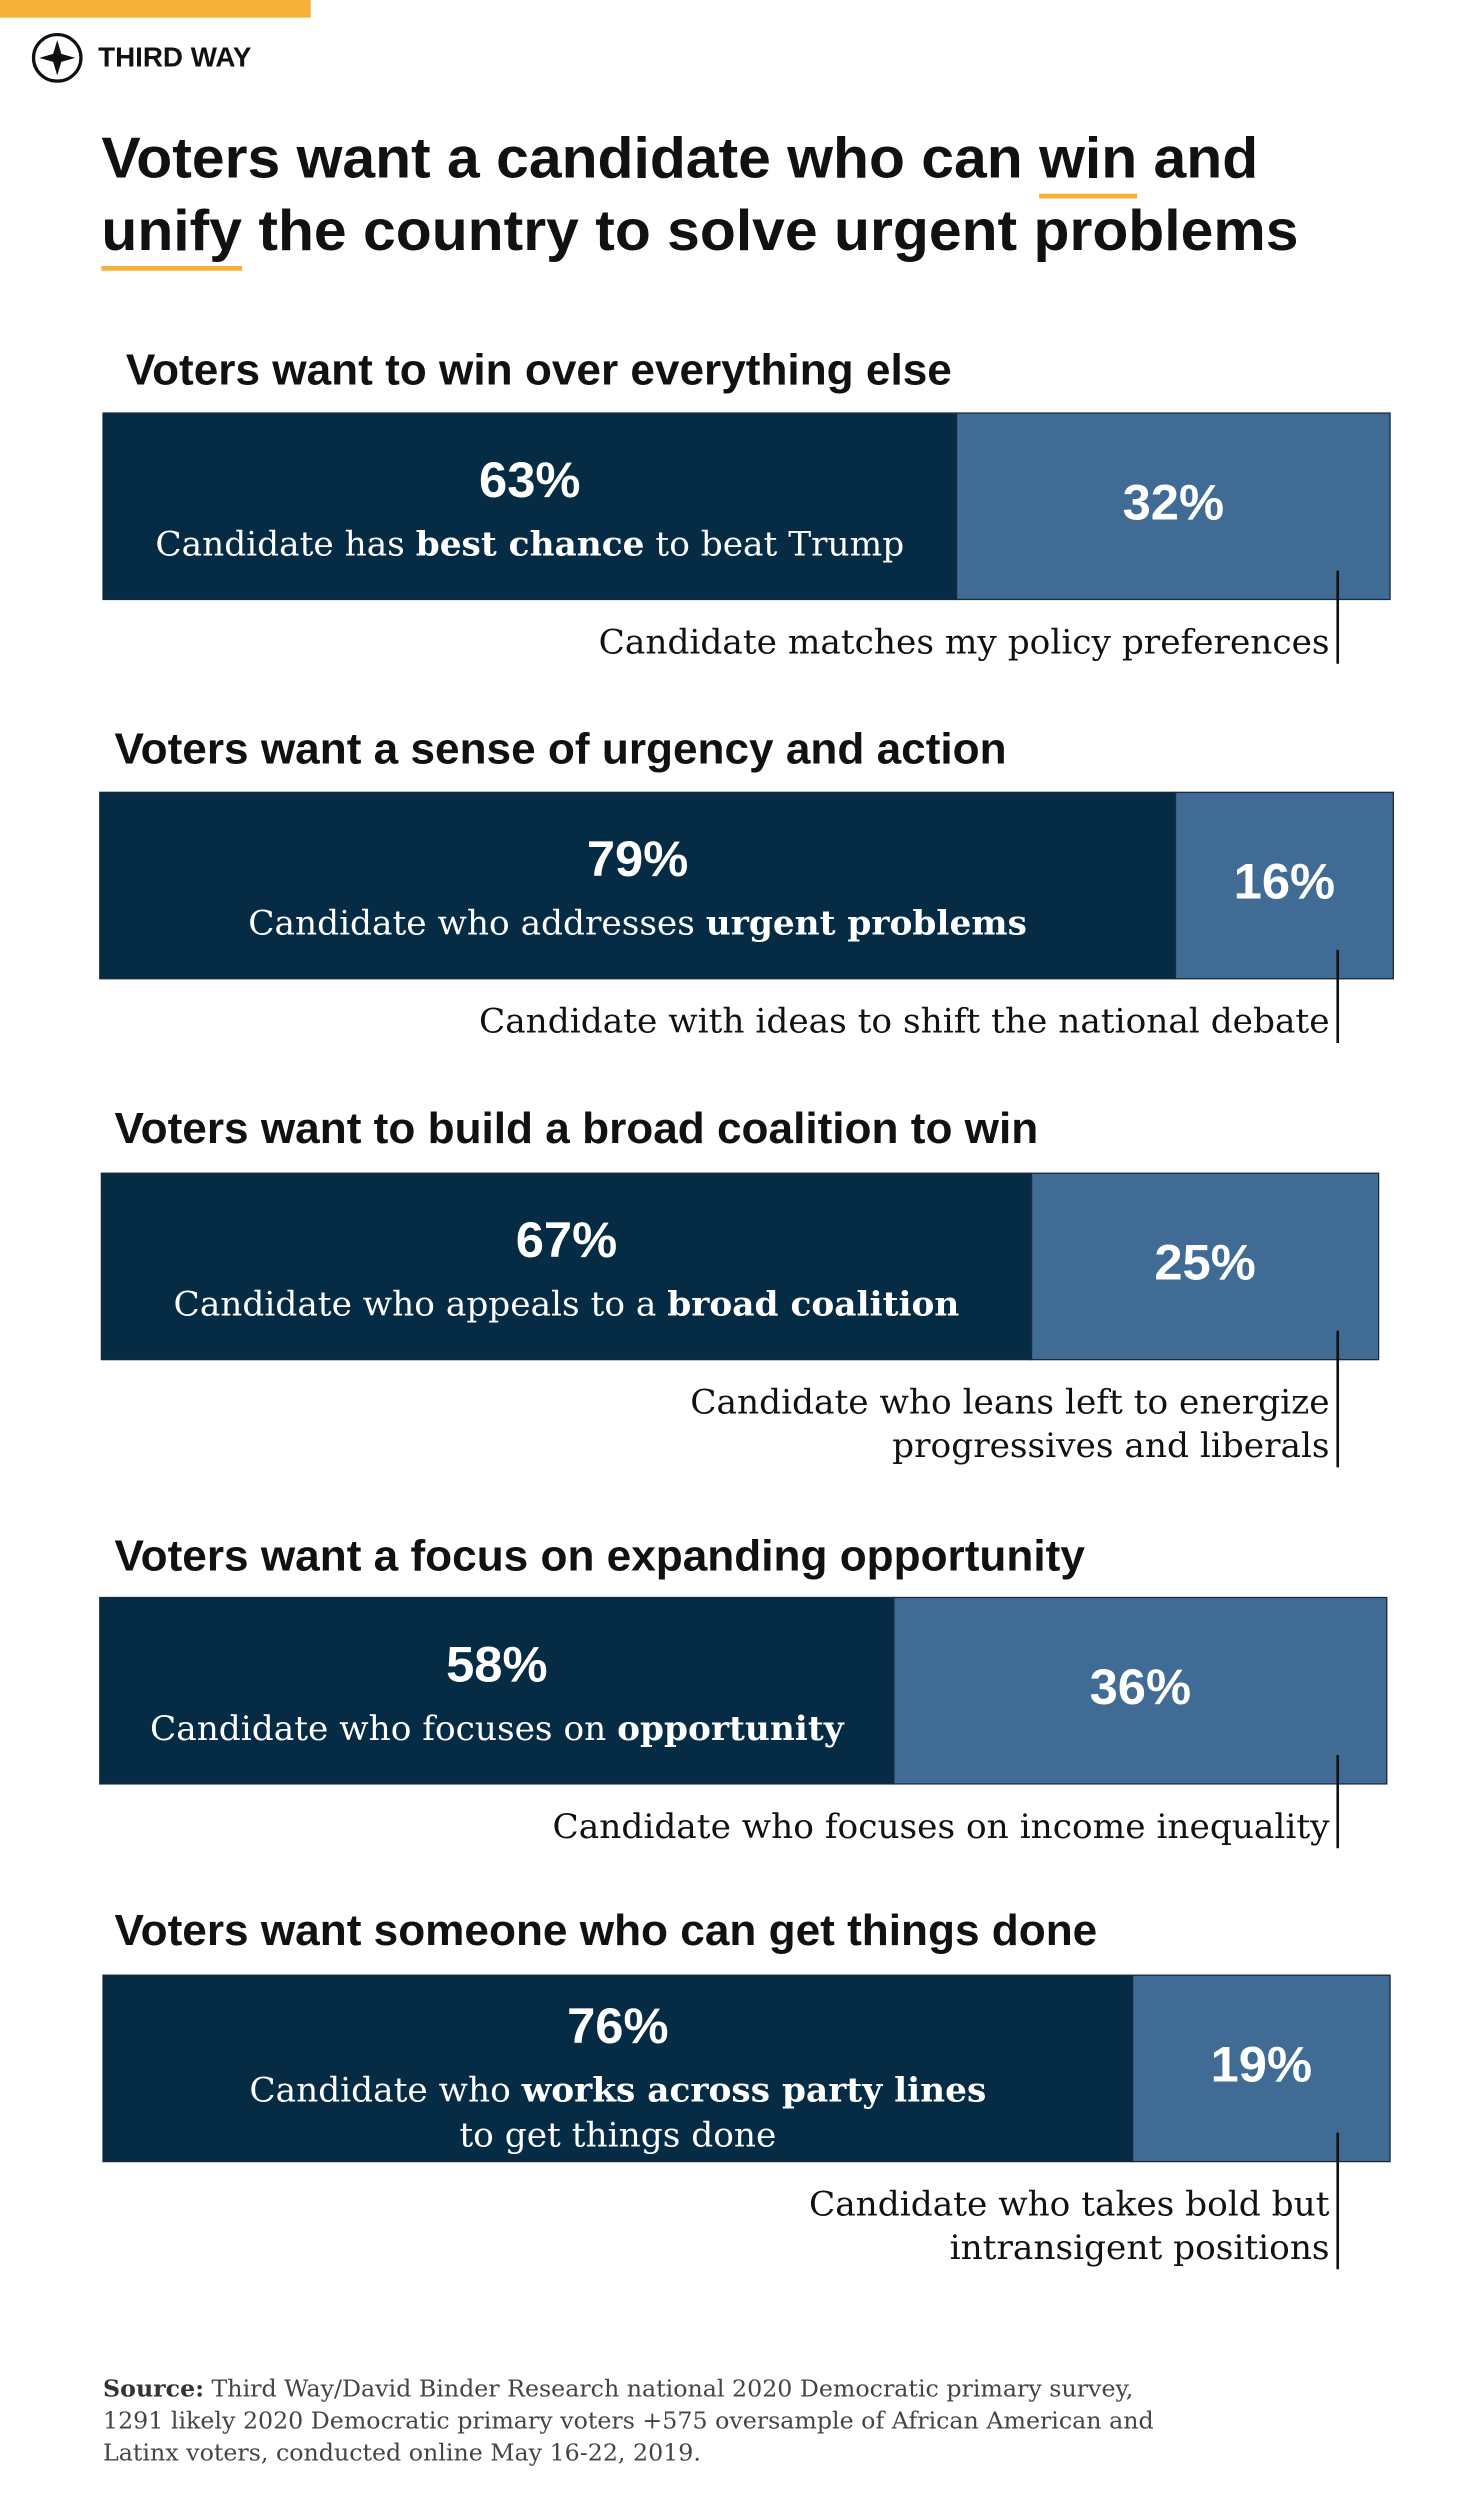 Image resolution: width=1480 pixels, height=2520 pixels. Describe the element at coordinates (421, 1305) in the screenshot. I see `series-label: Candidate who appeals to a` at that location.